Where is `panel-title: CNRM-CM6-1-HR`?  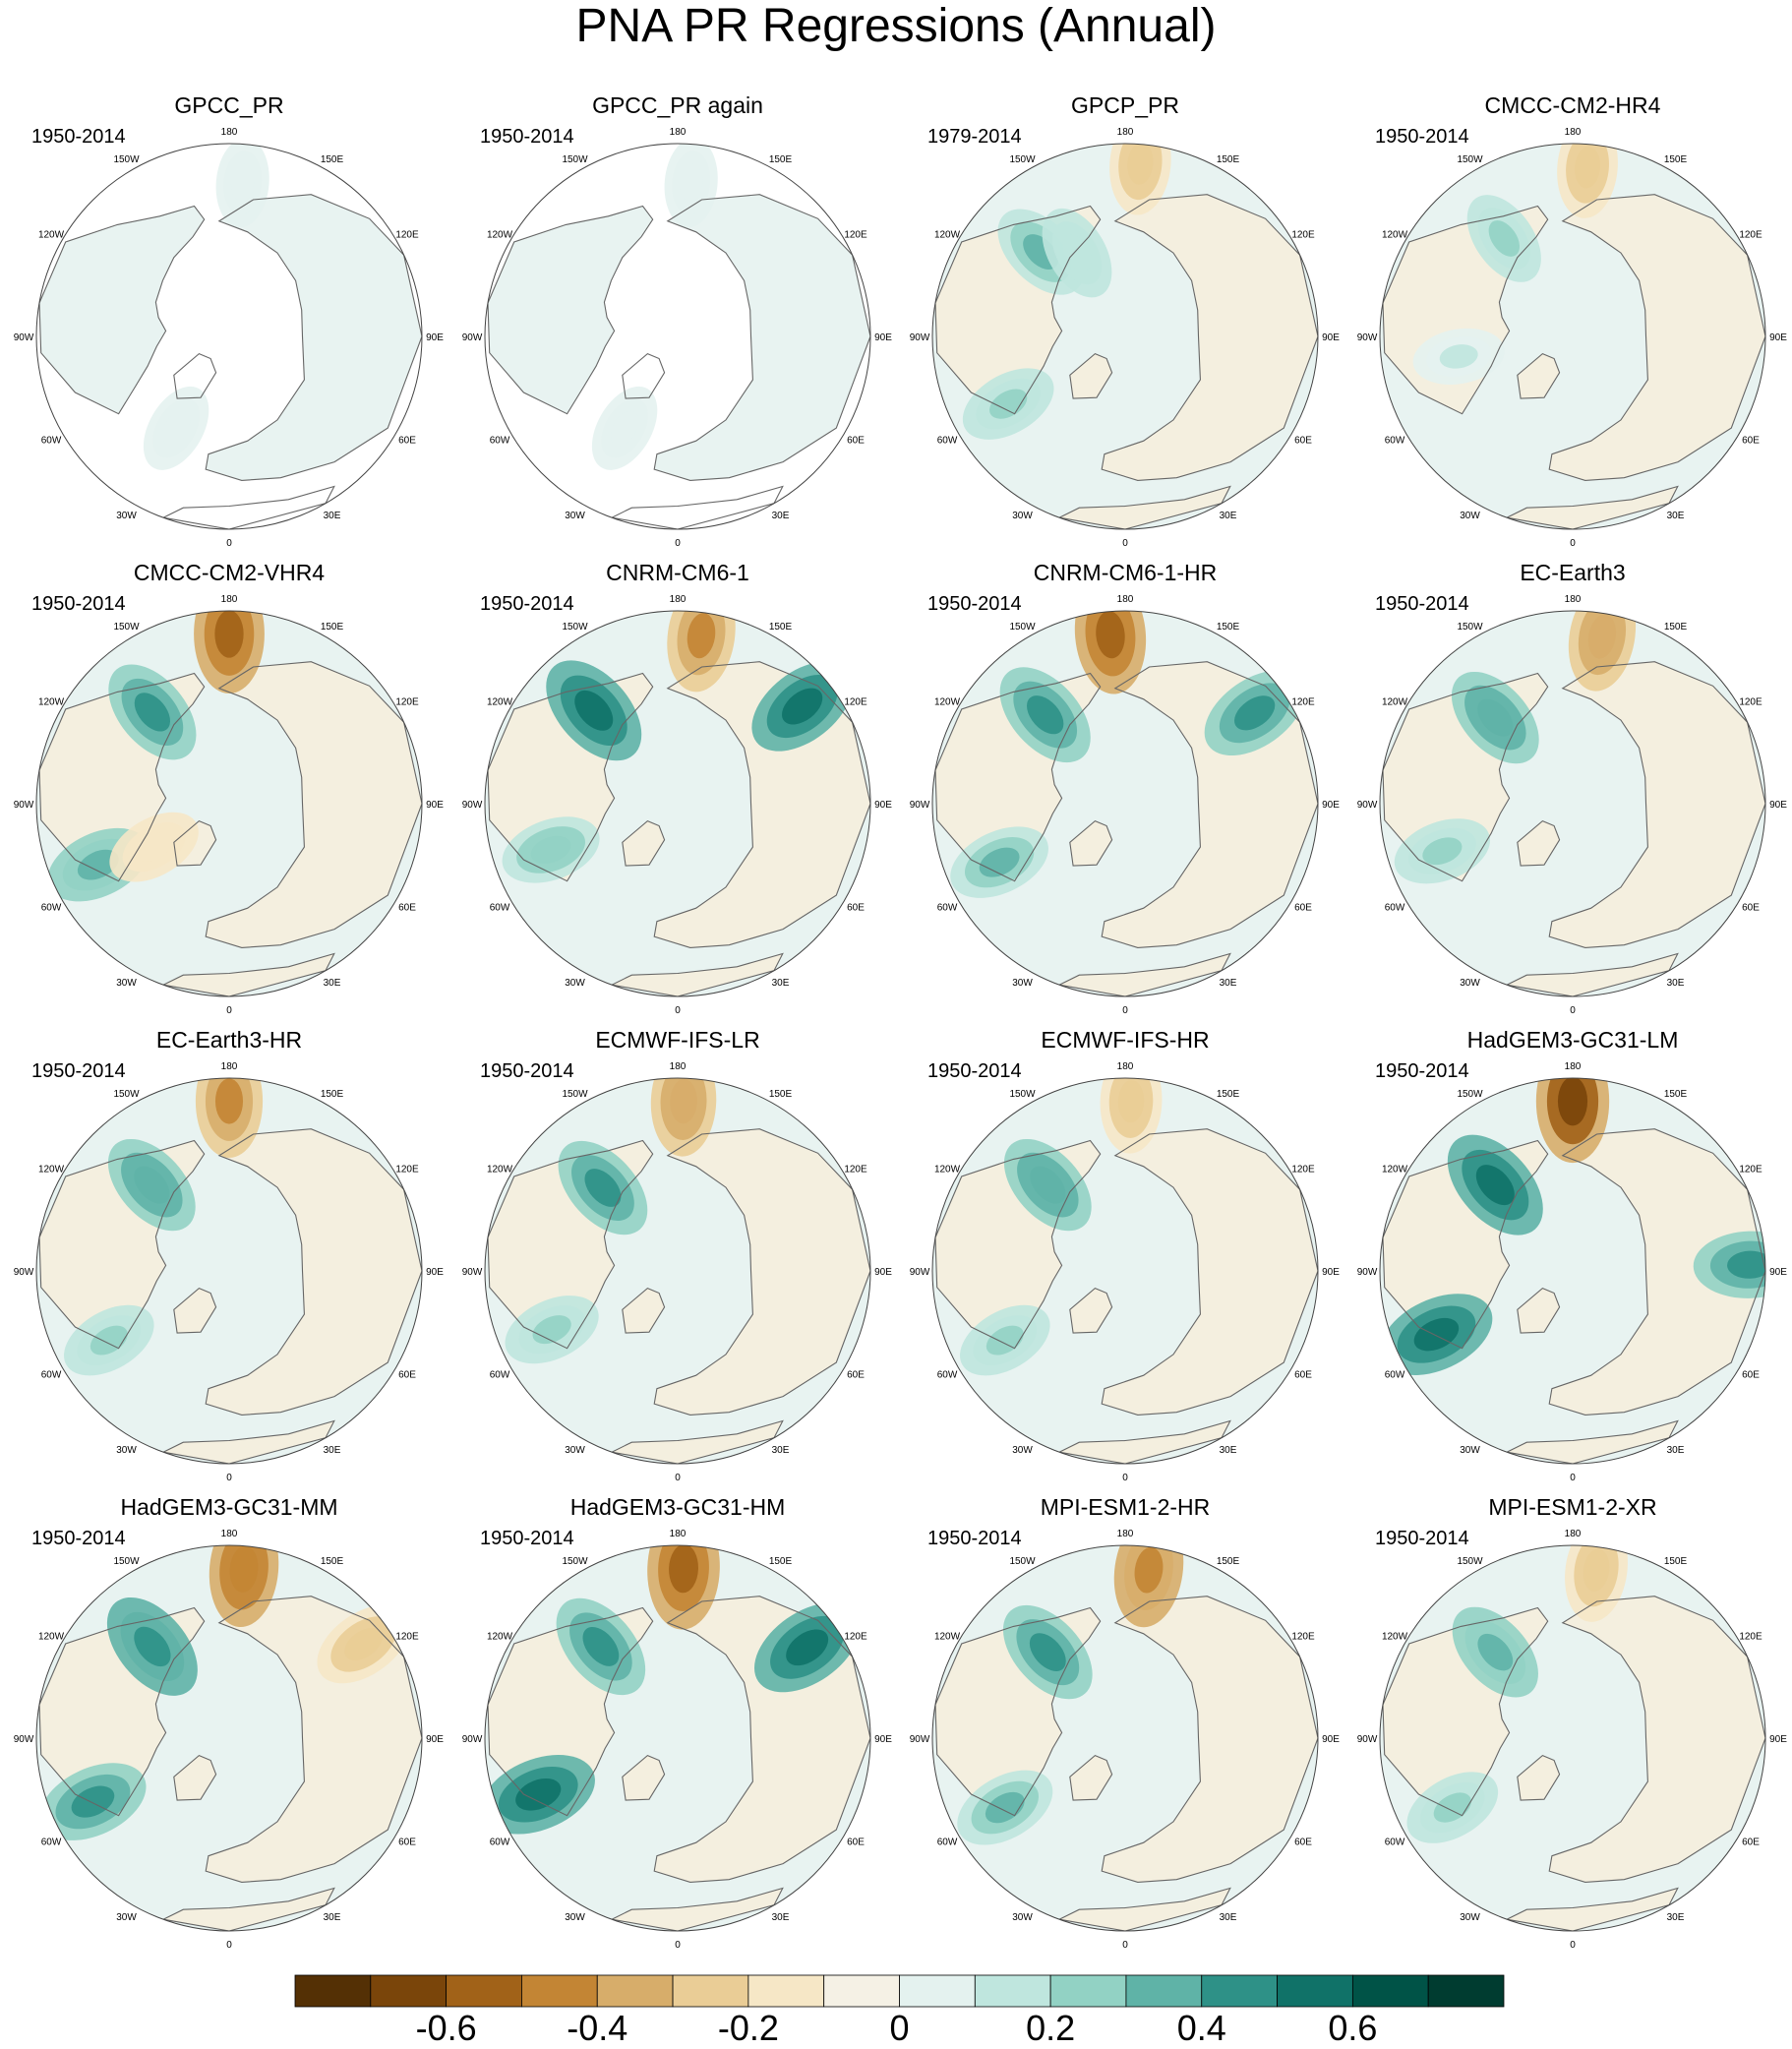
panel-title: CNRM-CM6-1-HR is located at coordinates (1126, 572).